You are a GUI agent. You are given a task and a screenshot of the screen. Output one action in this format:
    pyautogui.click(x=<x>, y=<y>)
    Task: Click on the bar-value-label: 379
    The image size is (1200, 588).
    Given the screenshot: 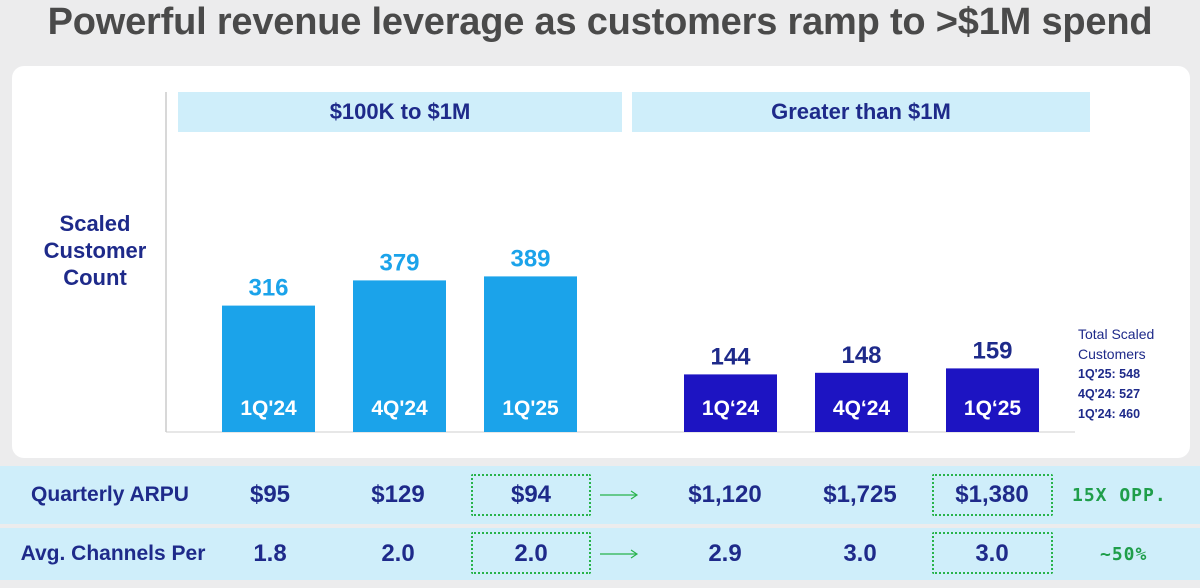 What is the action you would take?
    pyautogui.click(x=399, y=262)
    